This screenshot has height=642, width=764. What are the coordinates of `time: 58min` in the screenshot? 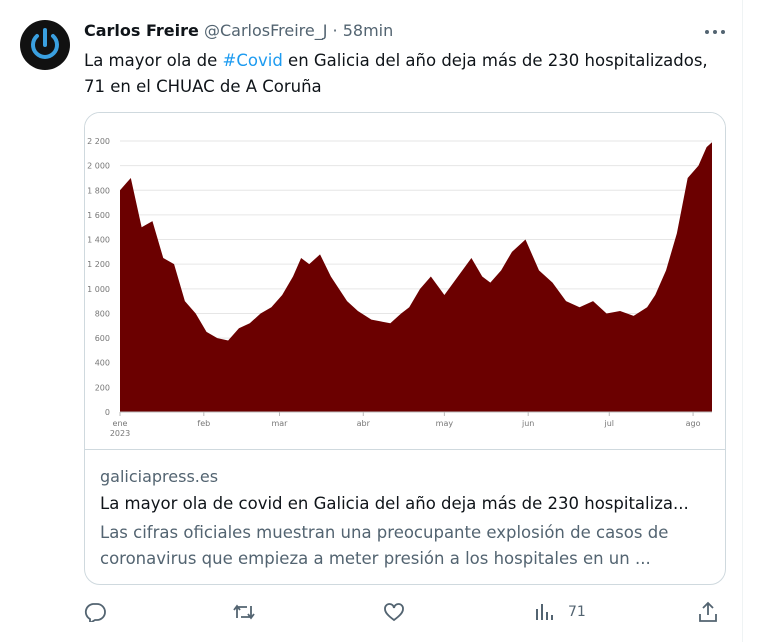 It's located at (368, 30).